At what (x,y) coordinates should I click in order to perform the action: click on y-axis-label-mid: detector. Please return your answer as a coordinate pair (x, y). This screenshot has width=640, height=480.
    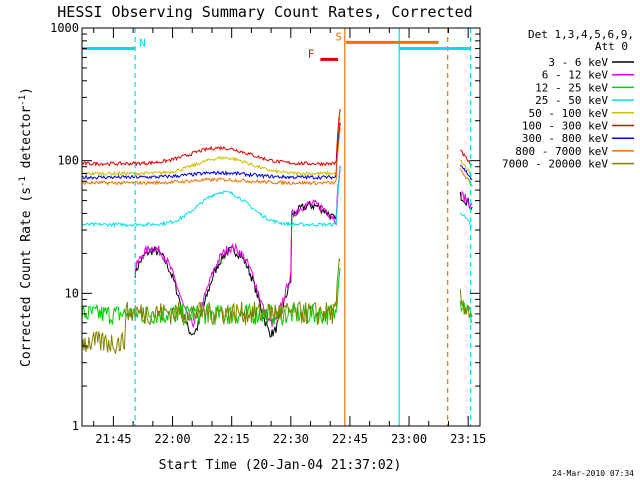
    Looking at the image, I should click on (26, 141).